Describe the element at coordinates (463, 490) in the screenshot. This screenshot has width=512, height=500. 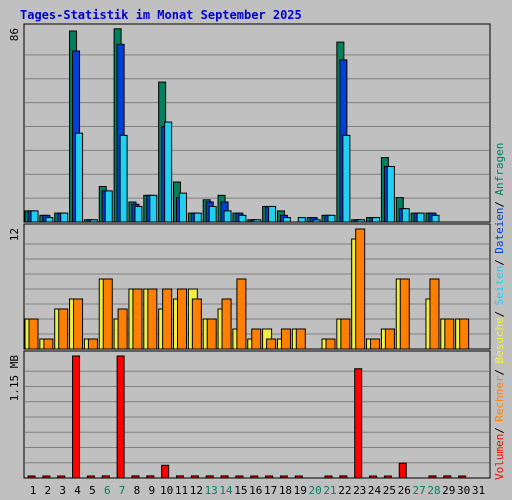
I see `x-tick-label-day-30: 30` at that location.